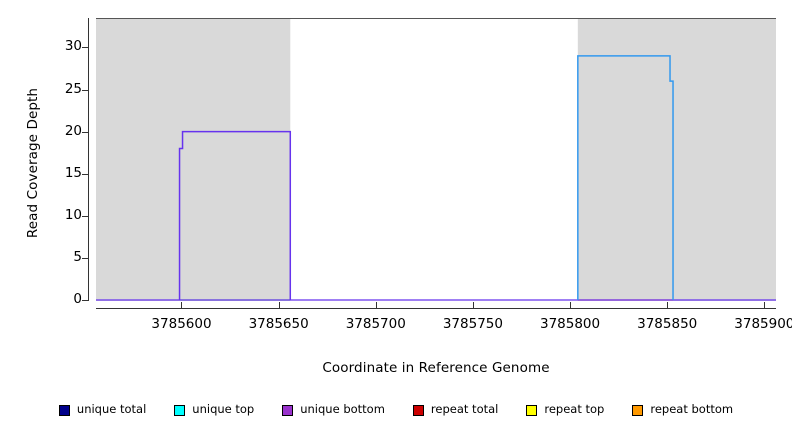 Image resolution: width=792 pixels, height=432 pixels. Describe the element at coordinates (333, 410) in the screenshot. I see `legend-item-unique-bottom: unique bottom` at that location.